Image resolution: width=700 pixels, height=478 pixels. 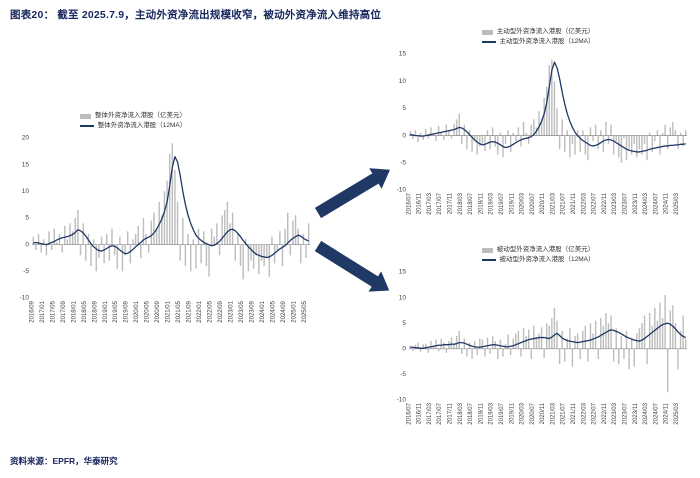 What do you see at coordinates (553, 203) in the screenshot?
I see `svg-text: 2021/03` at bounding box center [553, 203].